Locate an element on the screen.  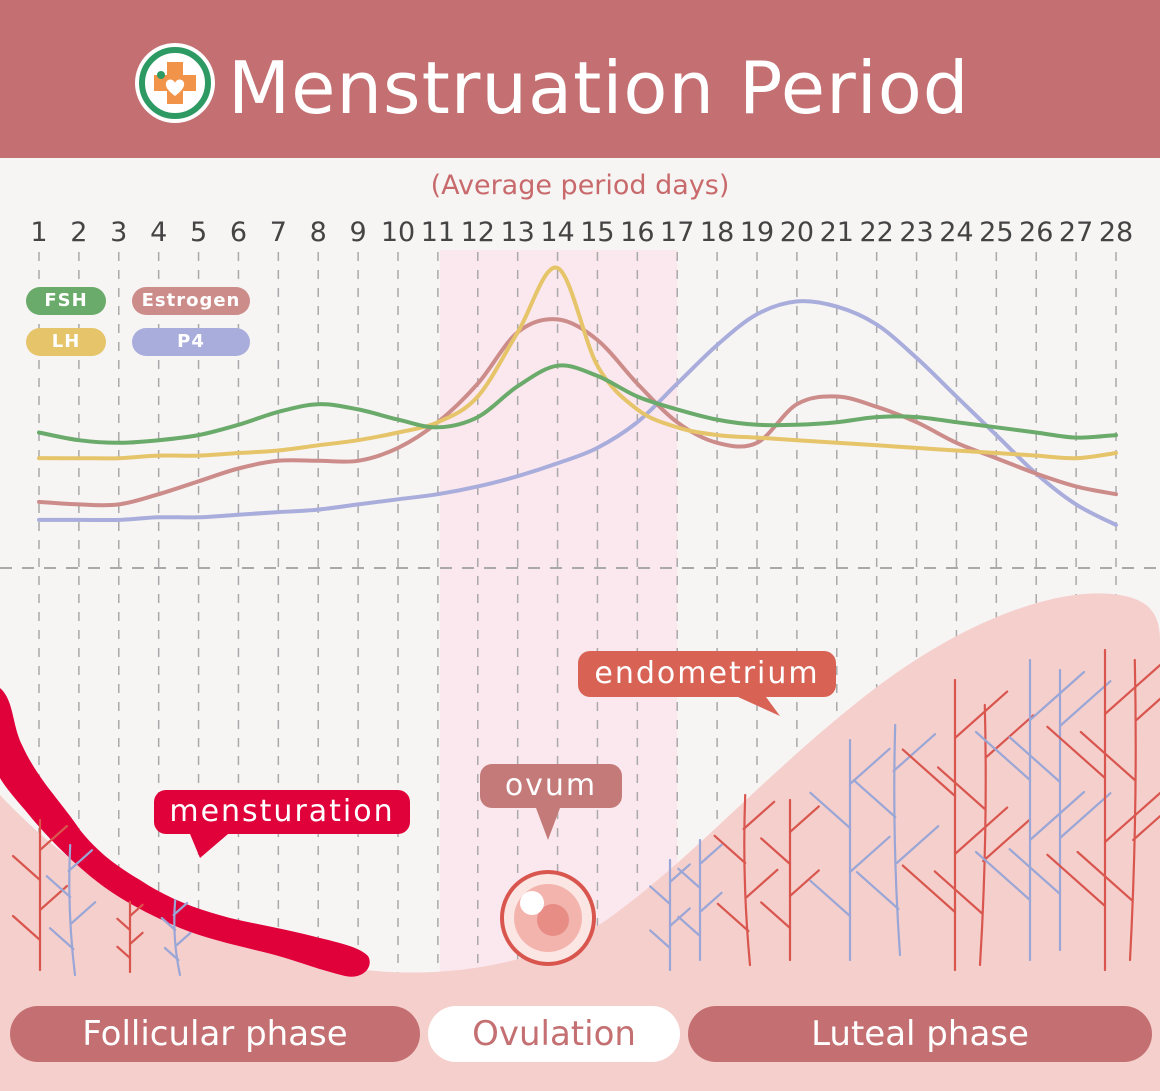
series-line-fsh is located at coordinates (577, 404).